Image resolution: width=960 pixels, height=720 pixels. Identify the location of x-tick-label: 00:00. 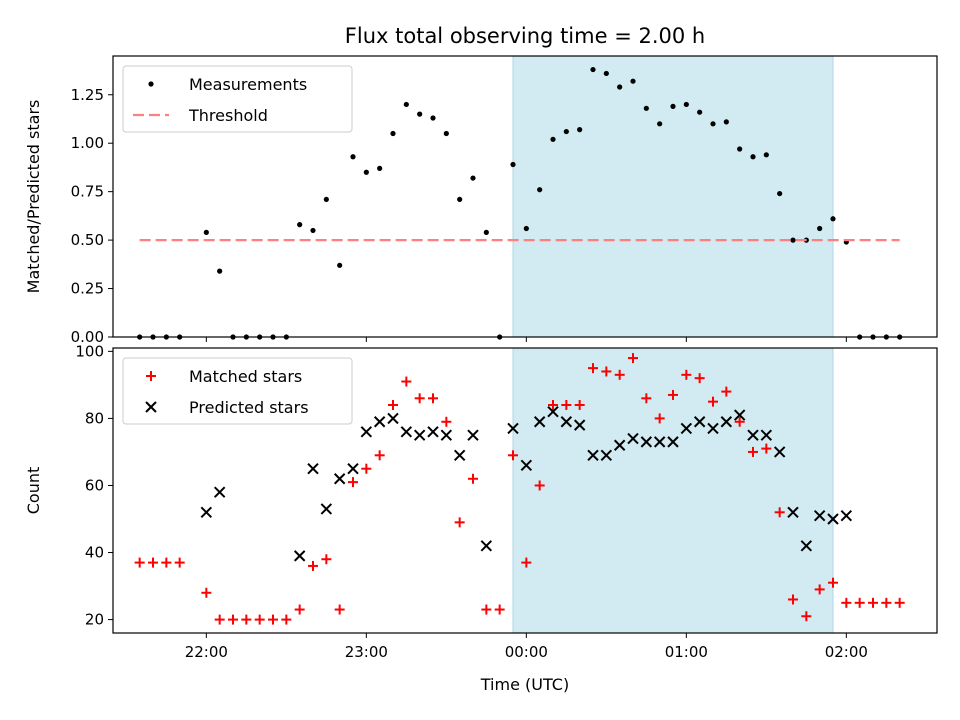
(526, 652).